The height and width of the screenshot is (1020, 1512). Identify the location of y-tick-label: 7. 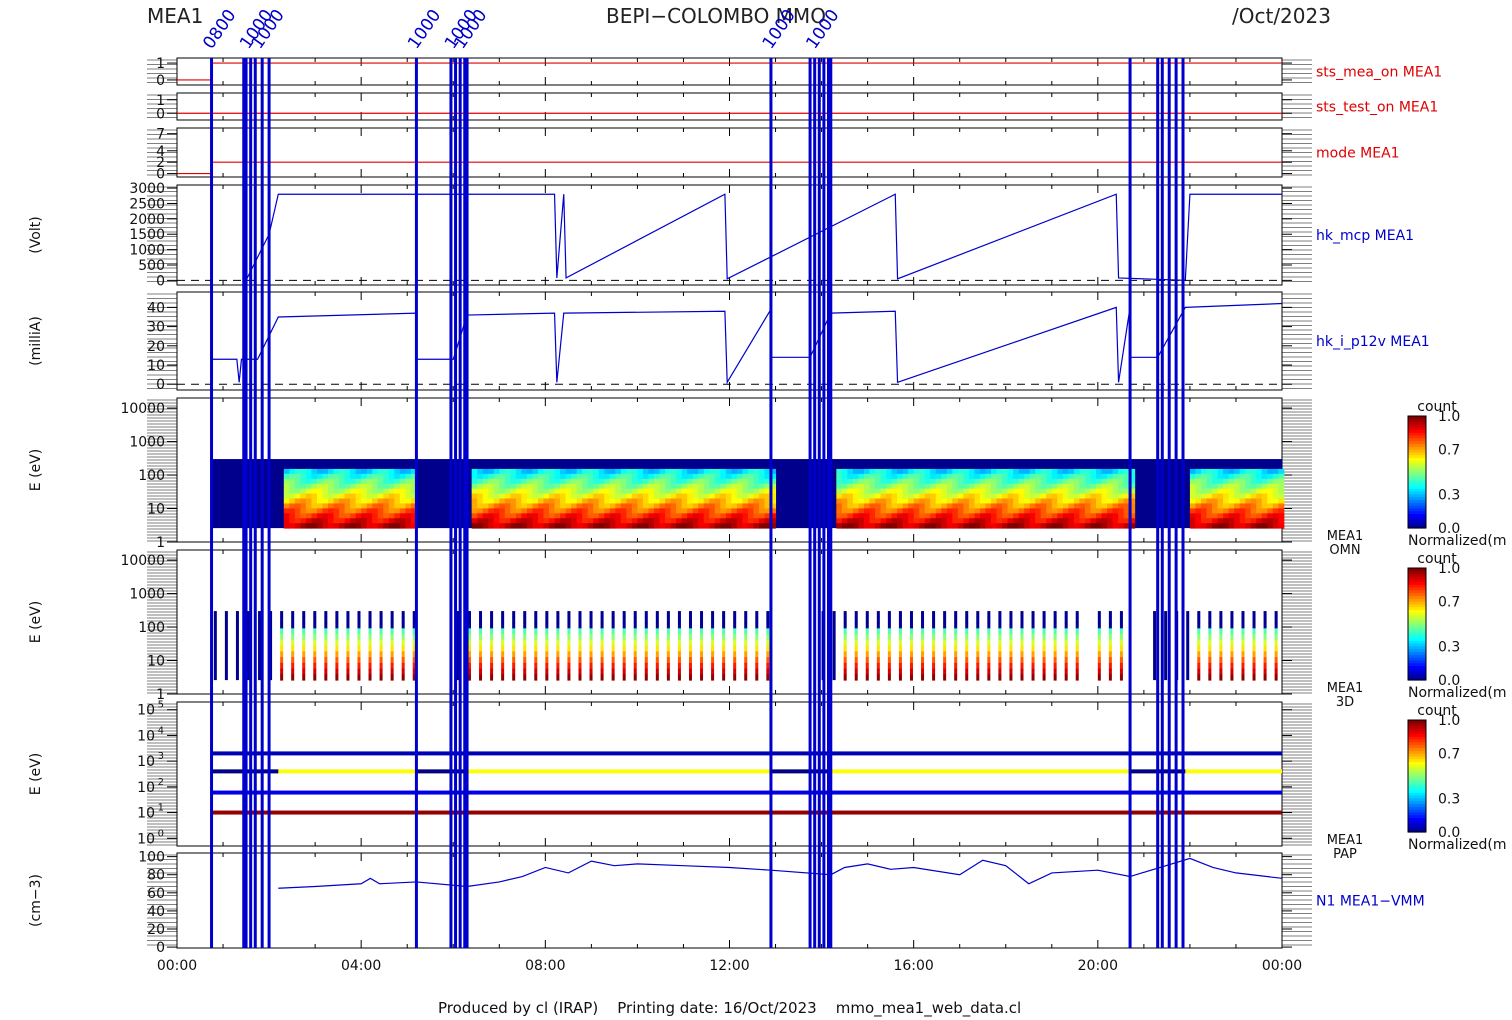
(160, 135).